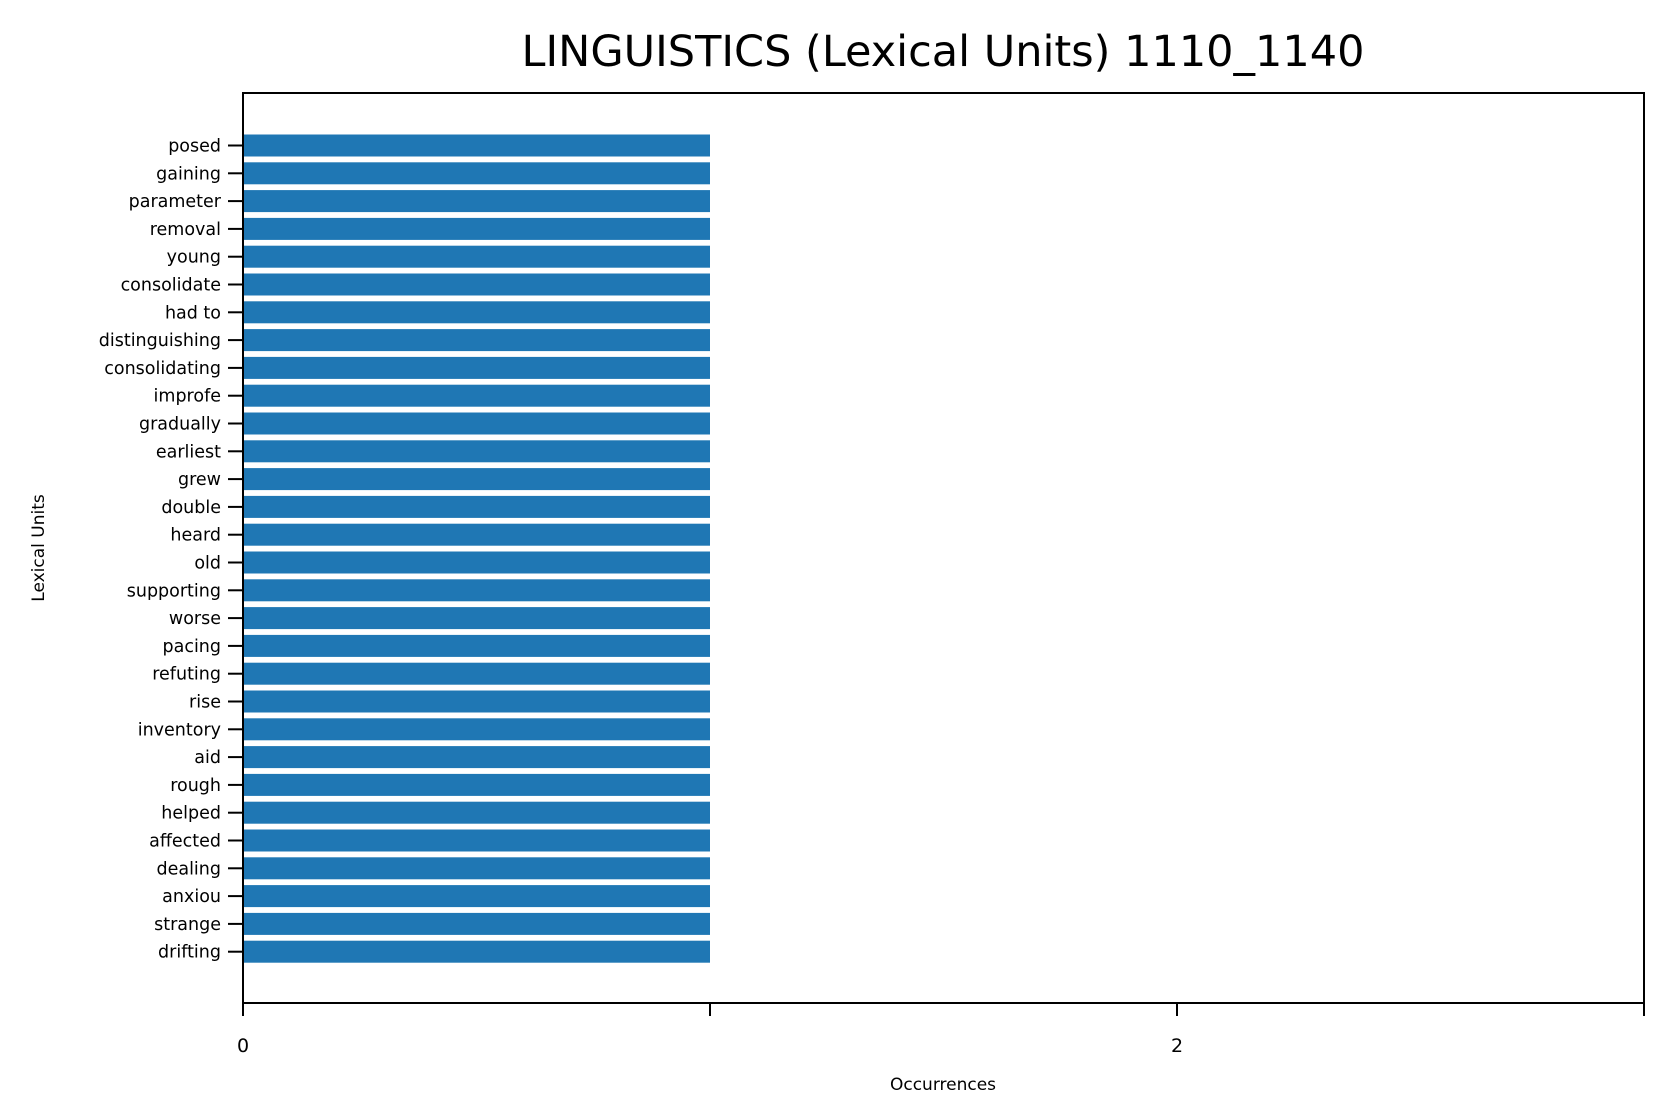 The image size is (1666, 1118). I want to click on y-tick-label: aid, so click(207, 758).